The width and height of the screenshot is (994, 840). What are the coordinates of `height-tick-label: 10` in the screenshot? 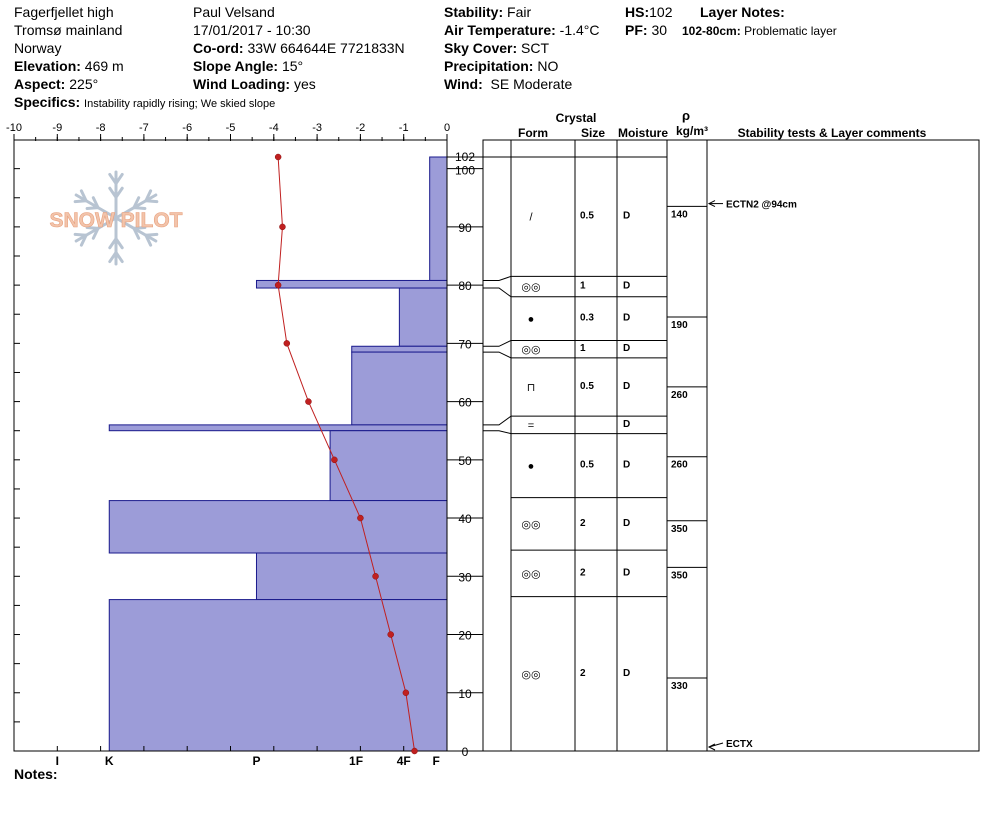 It's located at (465, 694).